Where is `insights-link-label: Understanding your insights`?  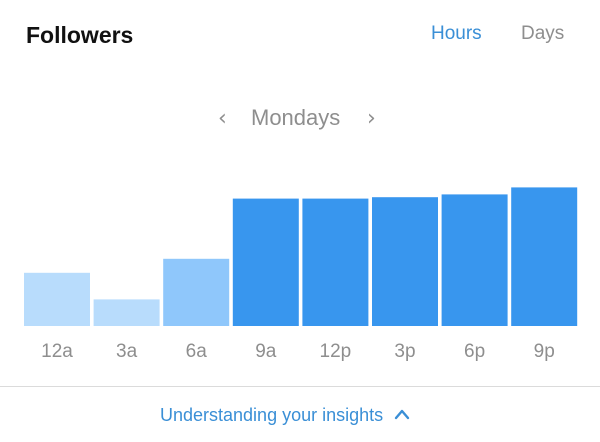 insights-link-label: Understanding your insights is located at coordinates (272, 415).